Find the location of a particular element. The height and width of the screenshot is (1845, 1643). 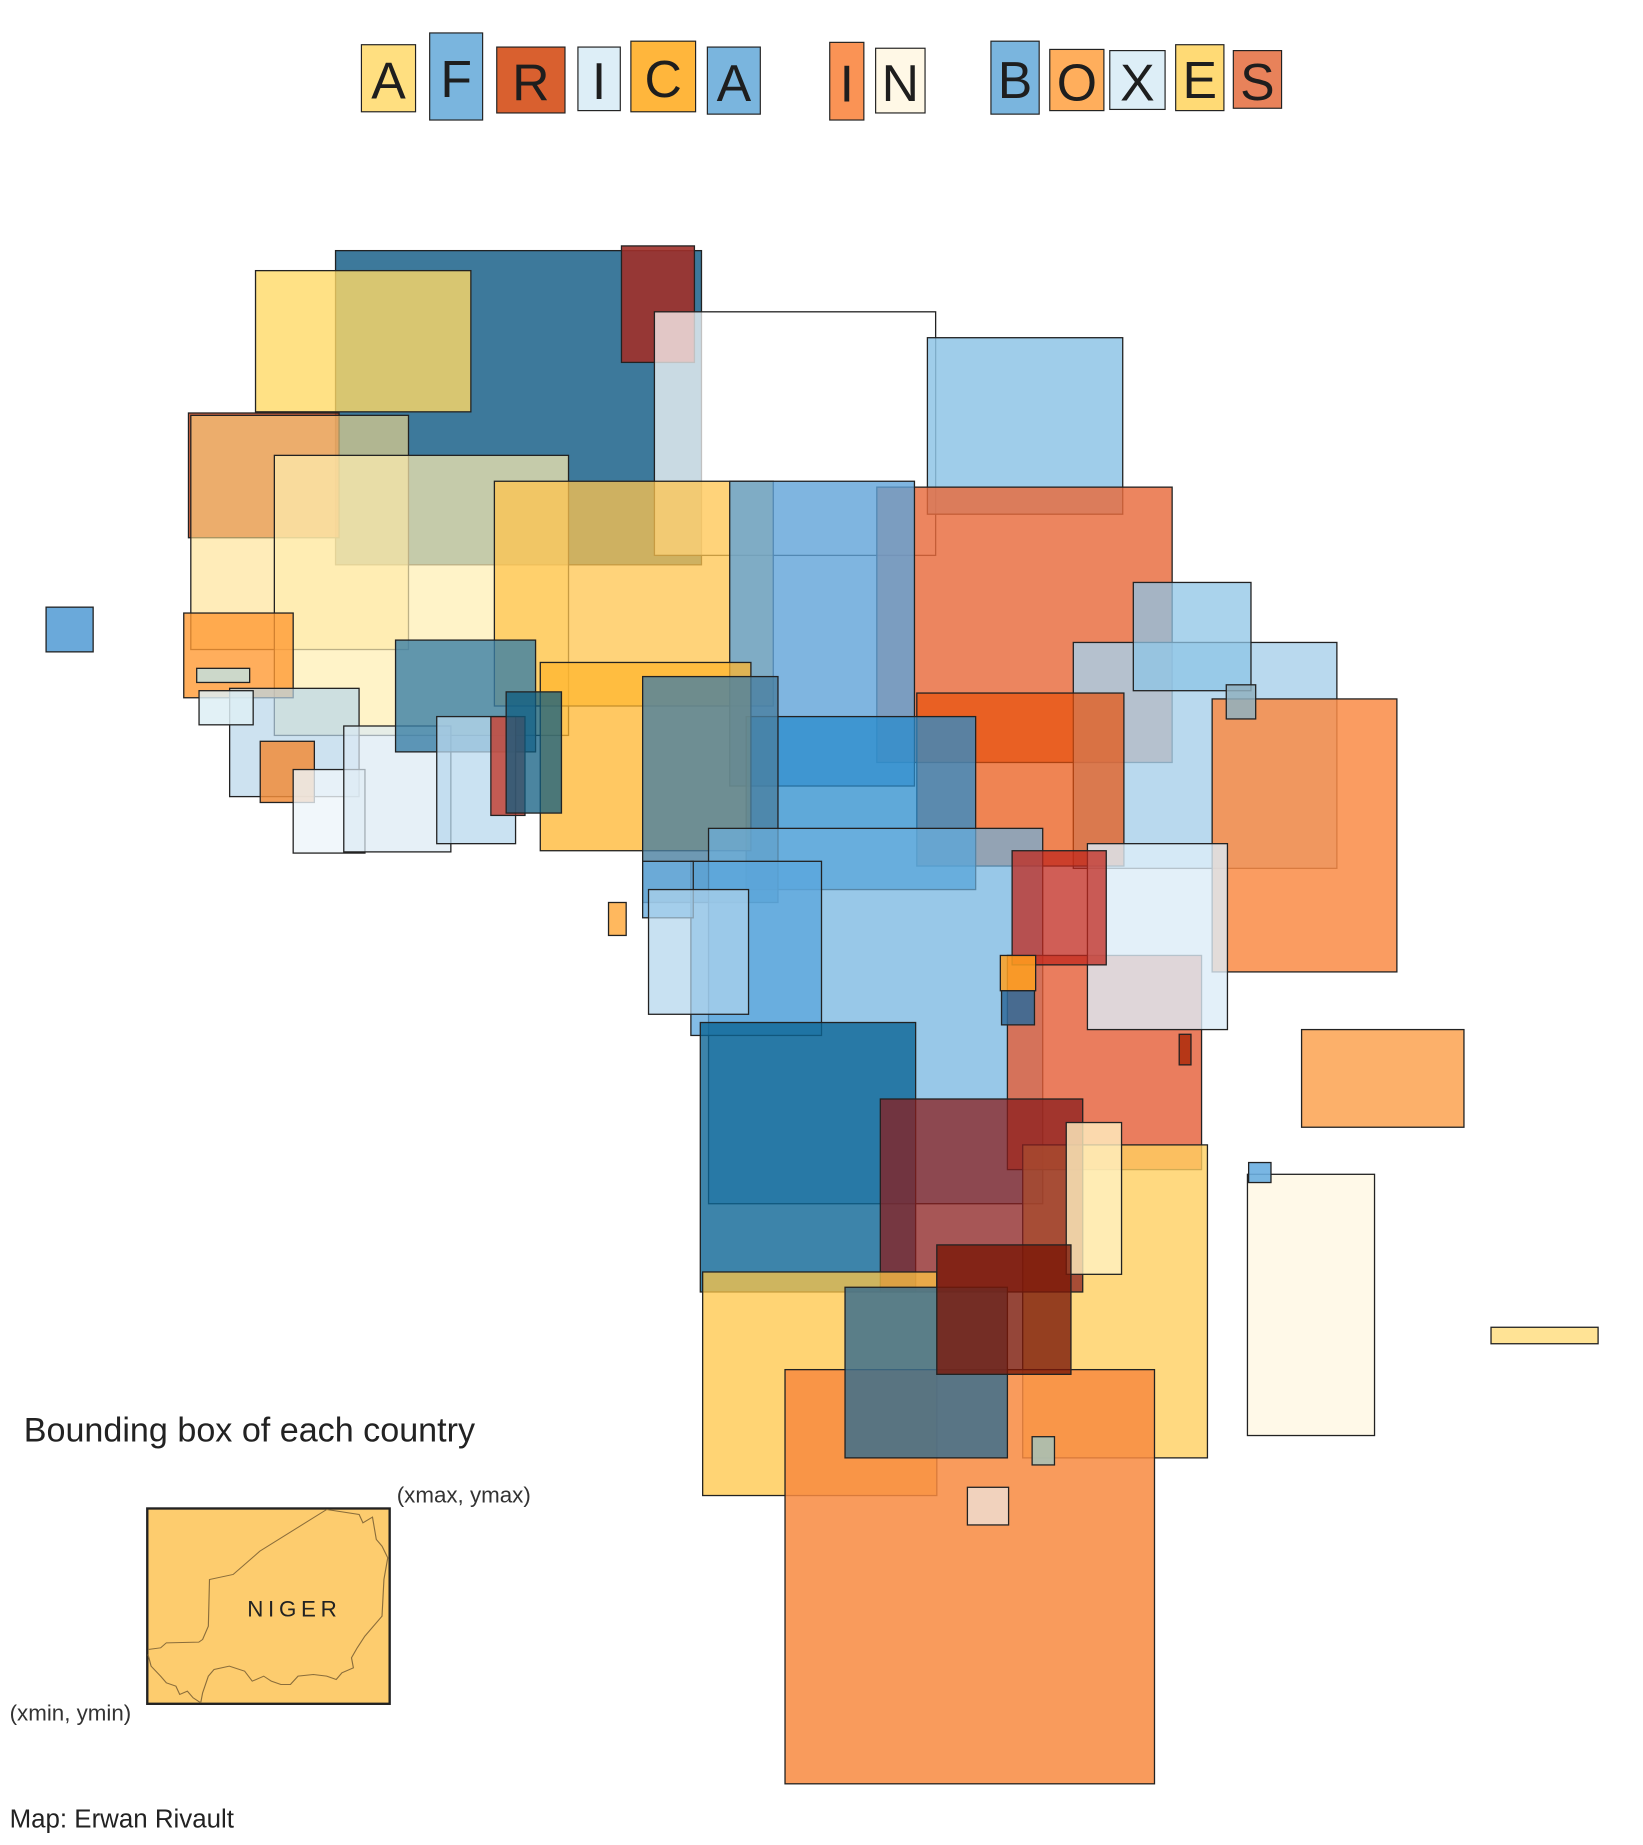

title-letter: X is located at coordinates (1137, 82).